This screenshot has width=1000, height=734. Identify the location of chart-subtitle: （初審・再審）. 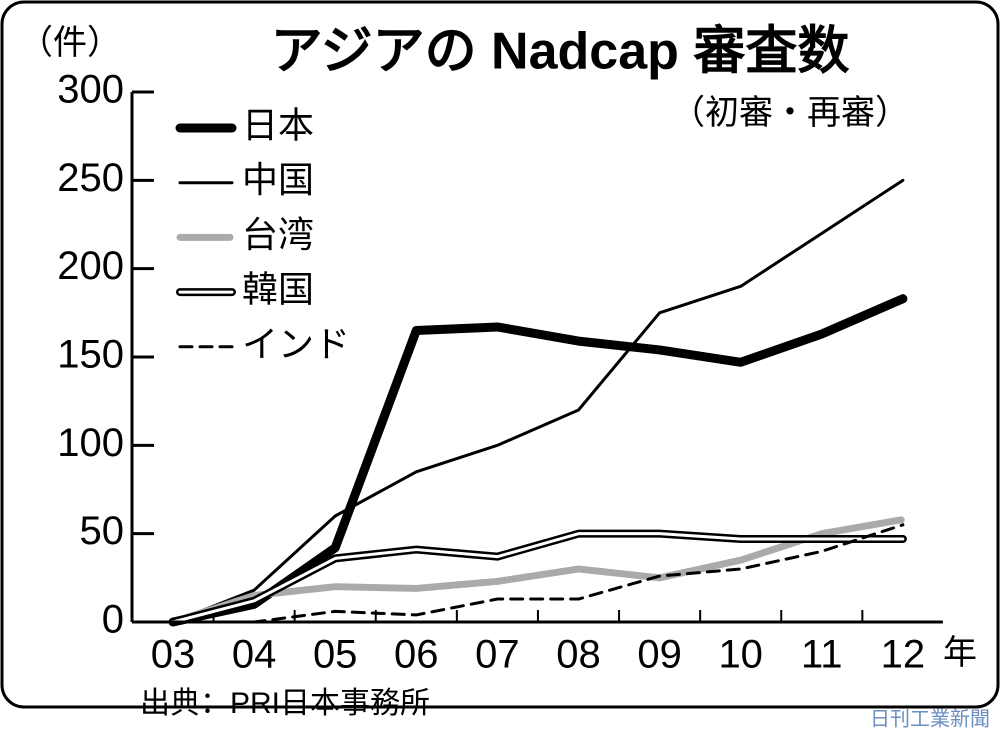
(790, 113).